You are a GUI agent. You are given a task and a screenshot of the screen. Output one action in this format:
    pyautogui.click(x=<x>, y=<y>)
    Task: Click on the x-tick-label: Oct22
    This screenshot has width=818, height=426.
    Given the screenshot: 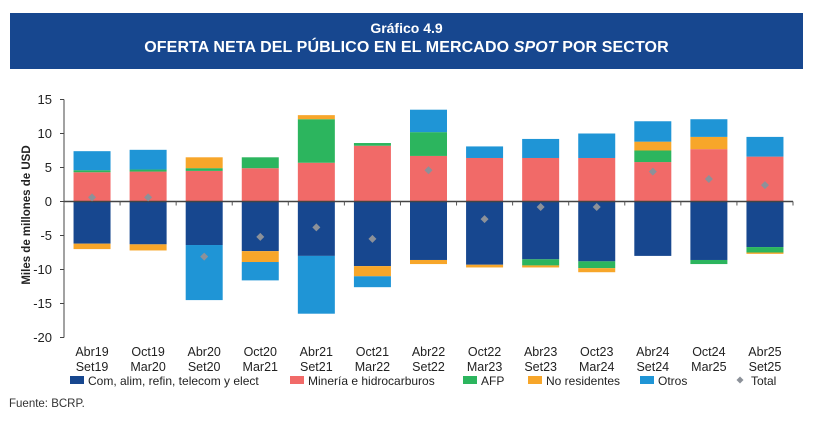 What is the action you would take?
    pyautogui.click(x=484, y=352)
    